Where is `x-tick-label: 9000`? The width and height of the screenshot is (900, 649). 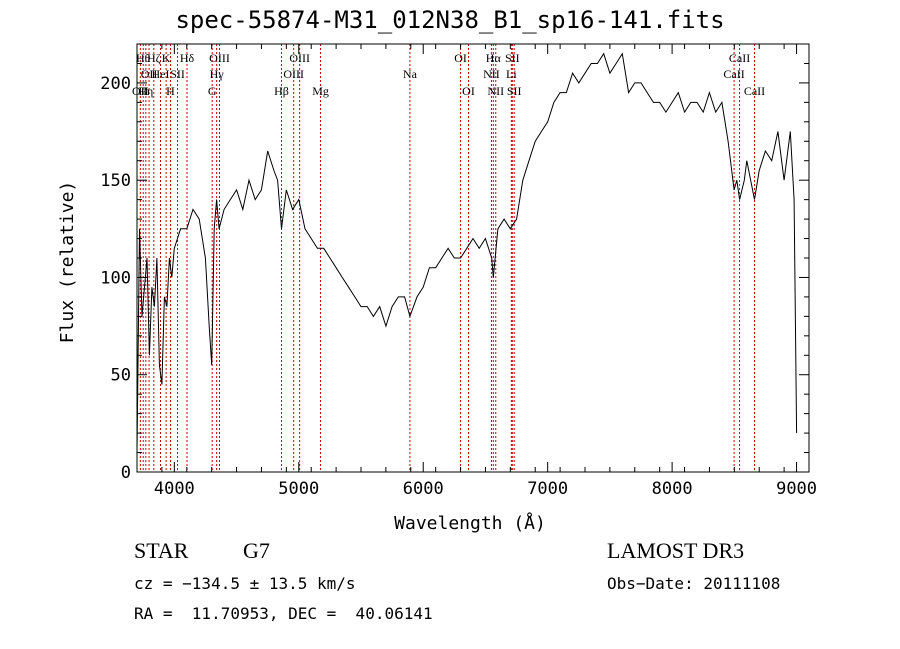
x-tick-label: 9000 is located at coordinates (796, 489).